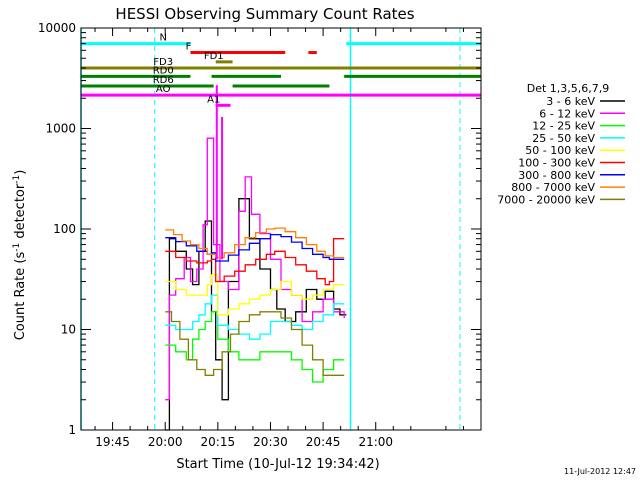  I want to click on timestamp-footer: 11-Jul-2012 12:47, so click(600, 471).